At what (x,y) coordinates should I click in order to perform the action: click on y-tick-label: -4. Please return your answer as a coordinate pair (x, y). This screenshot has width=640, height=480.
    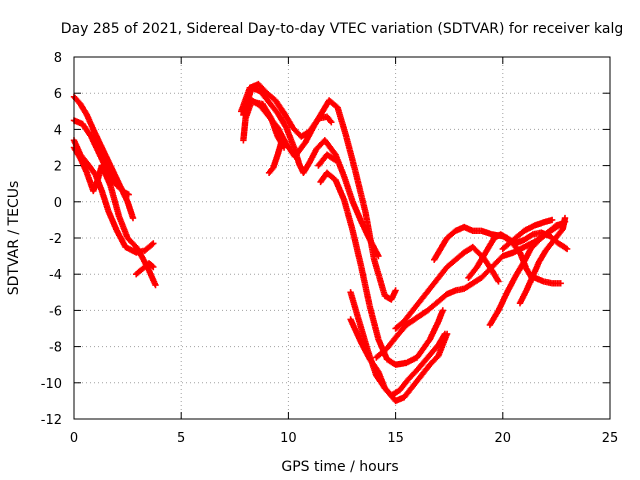
    Looking at the image, I should click on (55, 275).